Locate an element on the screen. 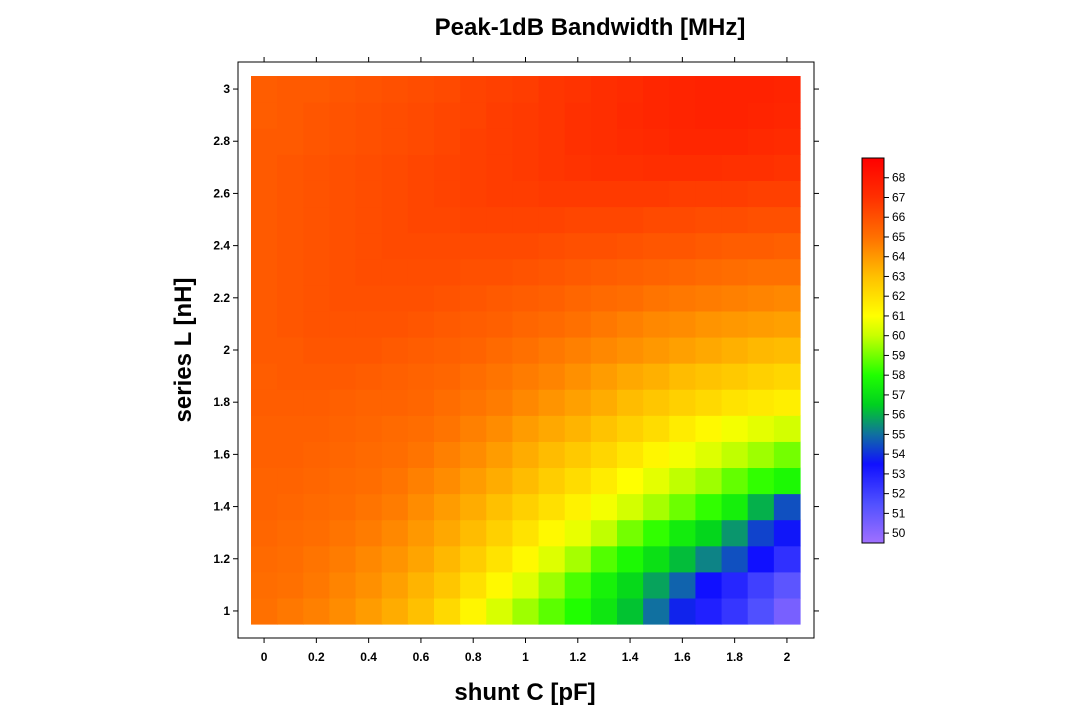  x-tick-label: 0.6 is located at coordinates (421, 657).